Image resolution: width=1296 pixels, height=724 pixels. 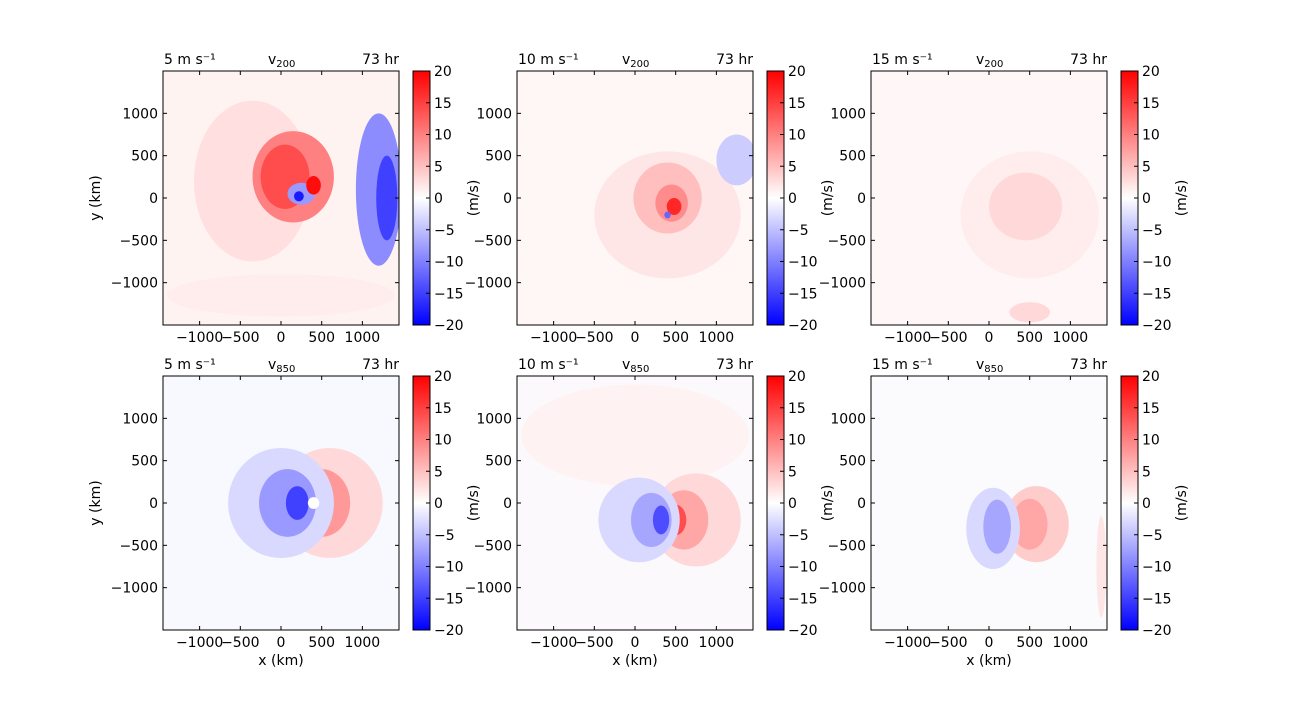 I want to click on panel-left-label: 5 m s⁻¹, so click(x=190, y=60).